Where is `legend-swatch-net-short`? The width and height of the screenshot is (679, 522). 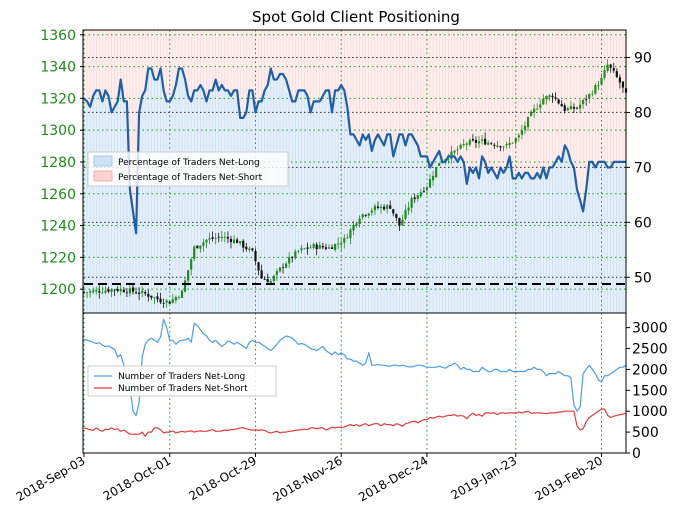 legend-swatch-net-short is located at coordinates (103, 176).